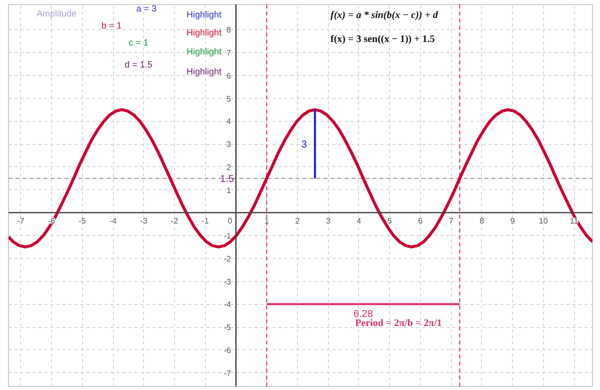 The image size is (600, 390). Describe the element at coordinates (304, 145) in the screenshot. I see `annotation: 3` at that location.